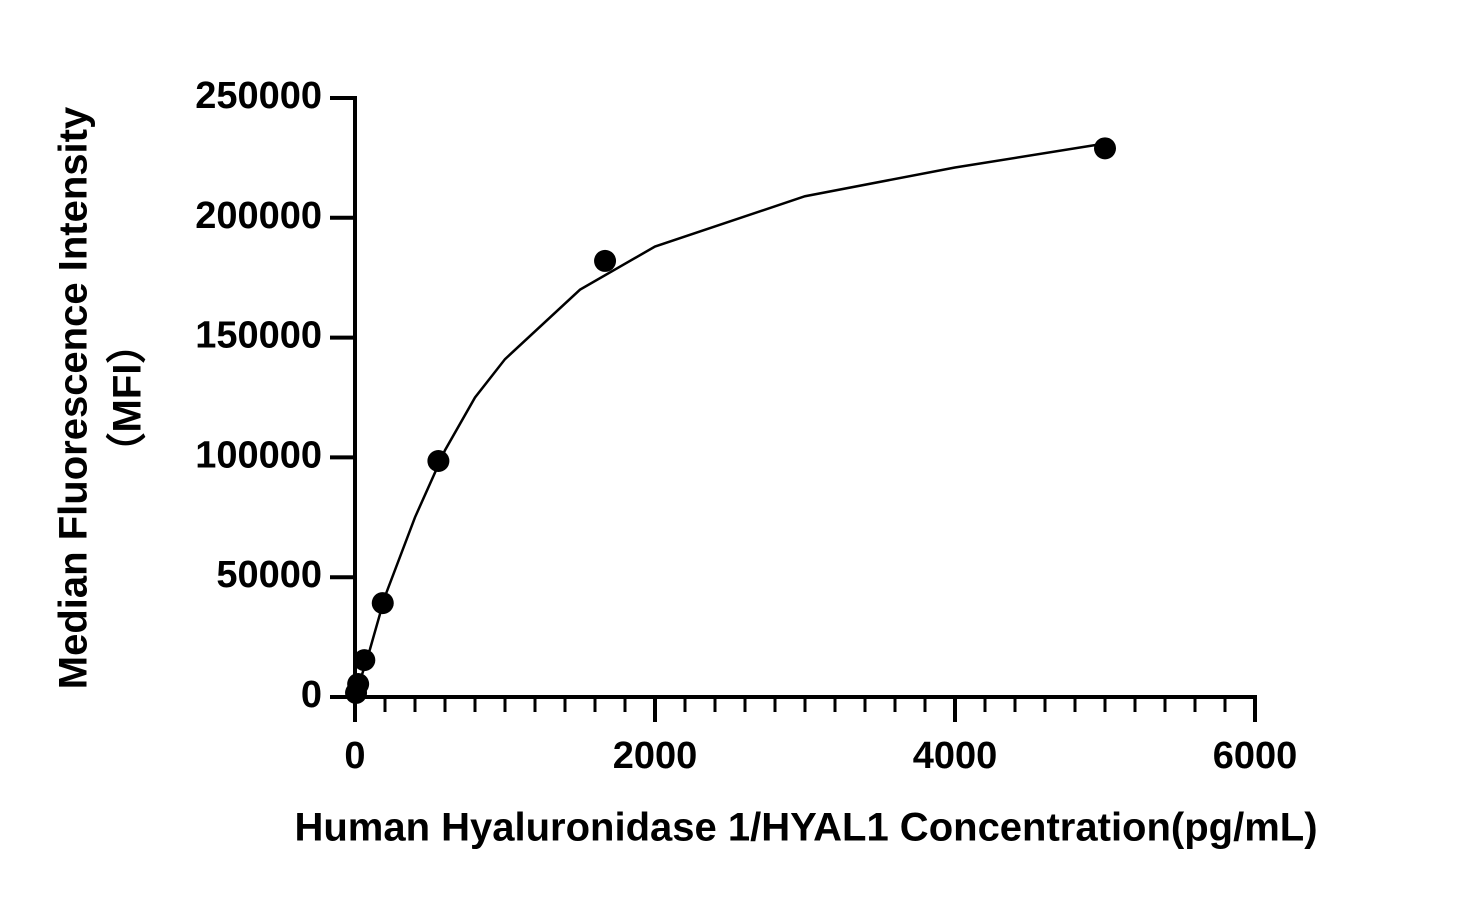  Describe the element at coordinates (101, 397) in the screenshot. I see `y-axis-title: Median Fluorescence Intensity （MFI）` at that location.